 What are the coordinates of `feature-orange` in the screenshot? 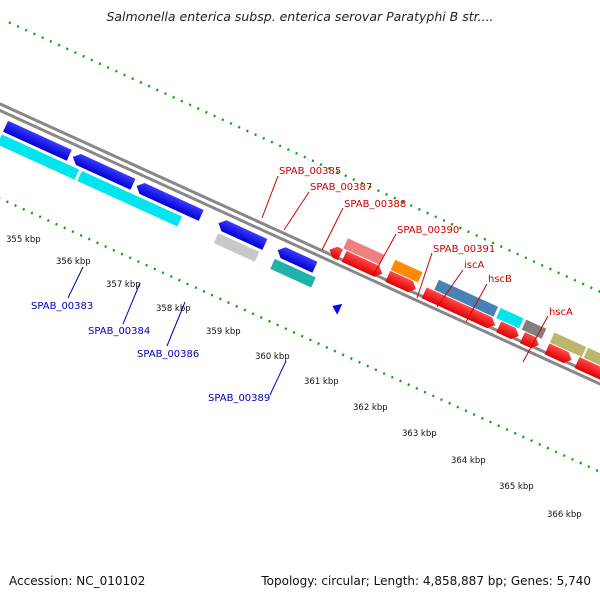 It's located at (406, 271).